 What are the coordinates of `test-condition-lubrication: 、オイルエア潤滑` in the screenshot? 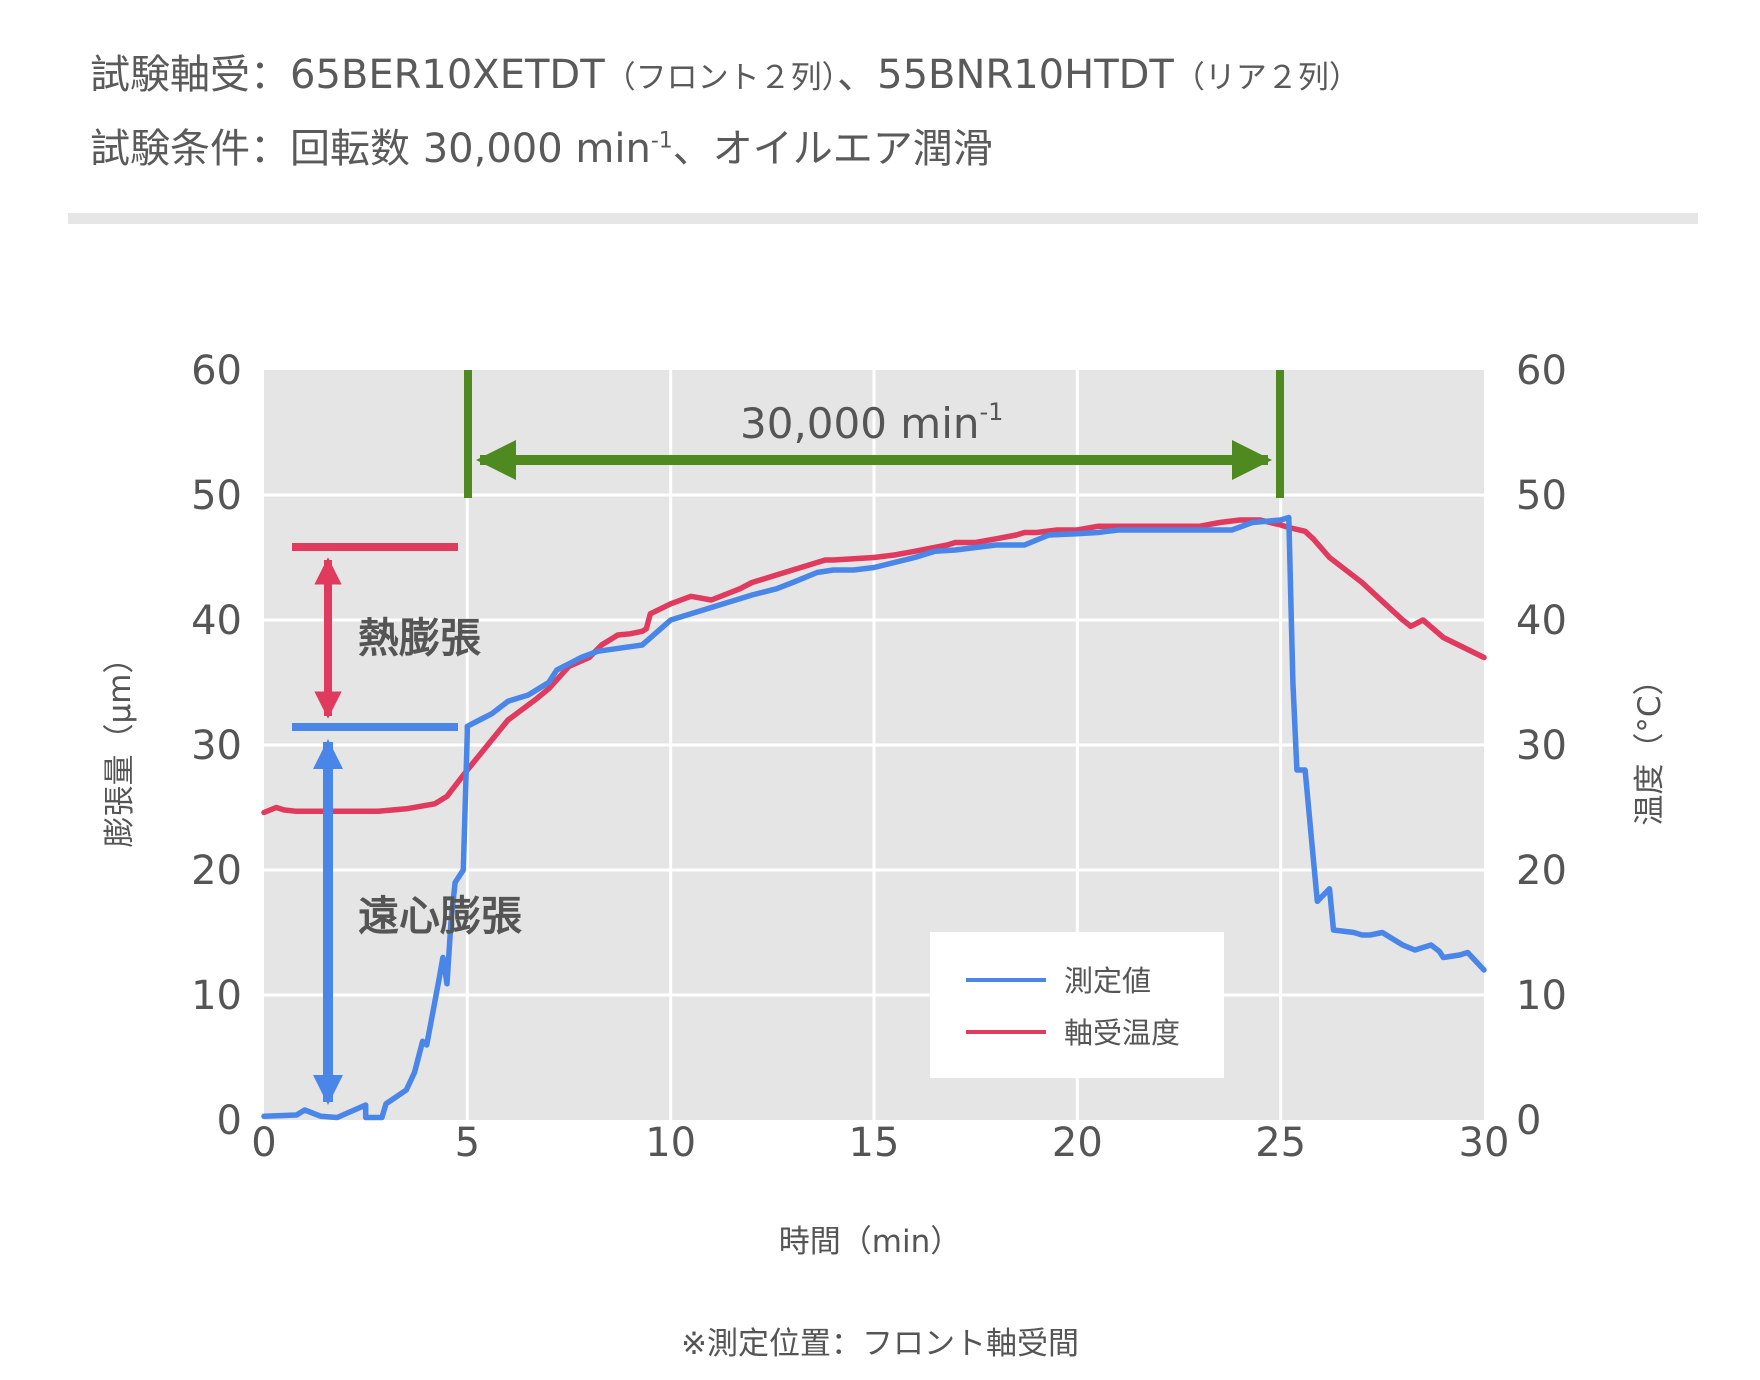 It's located at (832, 149).